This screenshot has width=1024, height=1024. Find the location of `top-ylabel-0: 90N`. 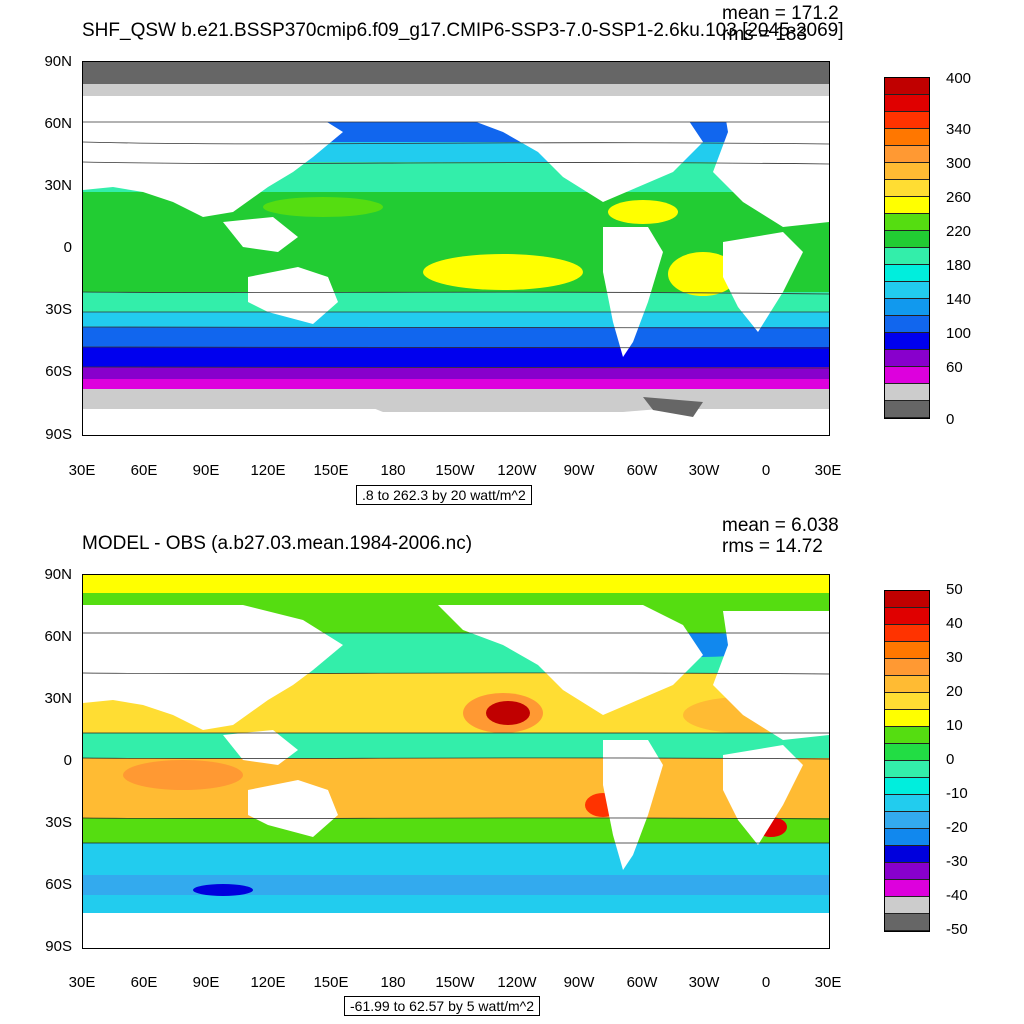

top-ylabel-0: 90N is located at coordinates (58, 61).